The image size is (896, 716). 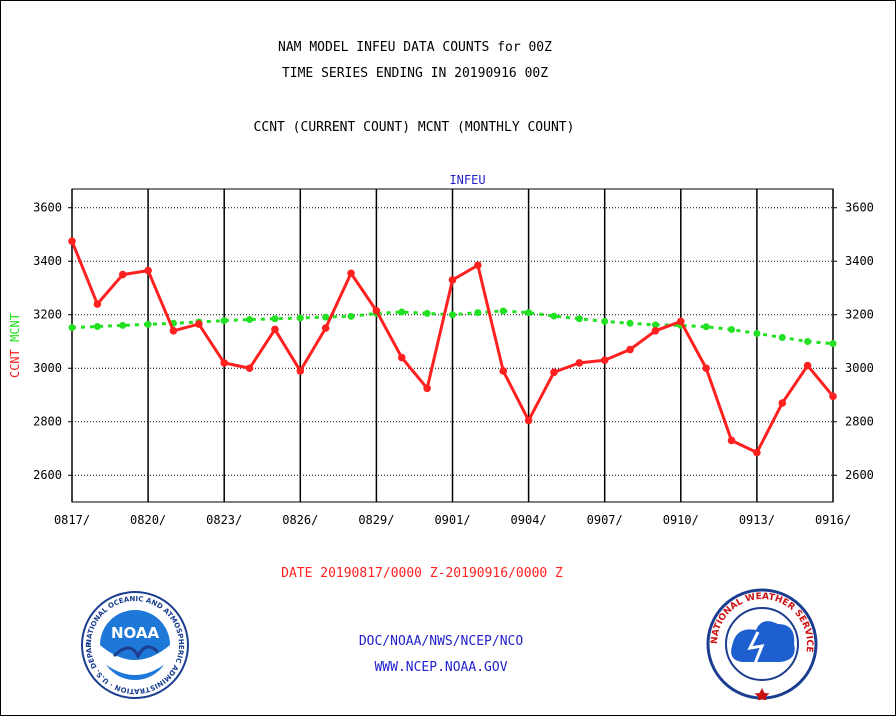 What do you see at coordinates (47, 261) in the screenshot?
I see `y-tick-label-left: 3400` at bounding box center [47, 261].